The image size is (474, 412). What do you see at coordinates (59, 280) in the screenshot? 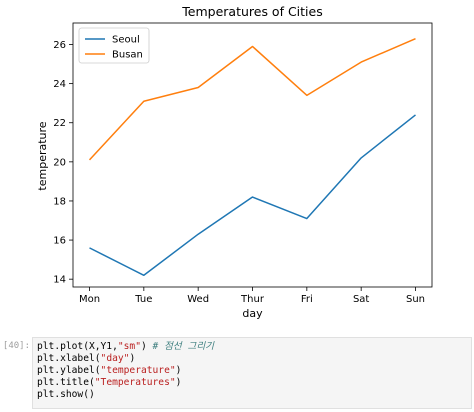
I see `y-tick-label: 14` at bounding box center [59, 280].